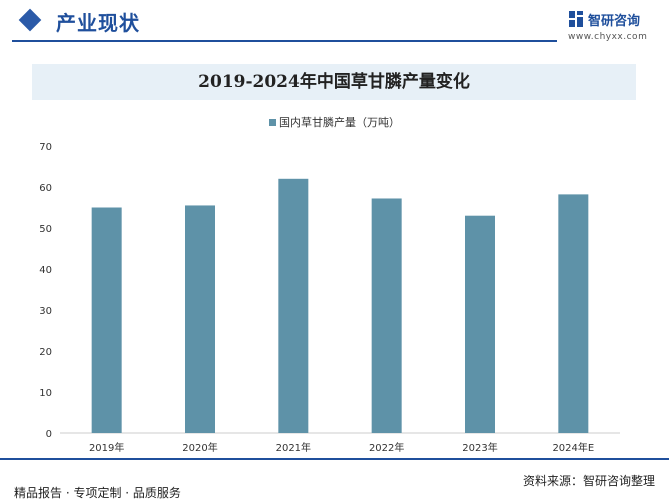 The height and width of the screenshot is (503, 669). What do you see at coordinates (45, 311) in the screenshot?
I see `y-tick-label: 30` at bounding box center [45, 311].